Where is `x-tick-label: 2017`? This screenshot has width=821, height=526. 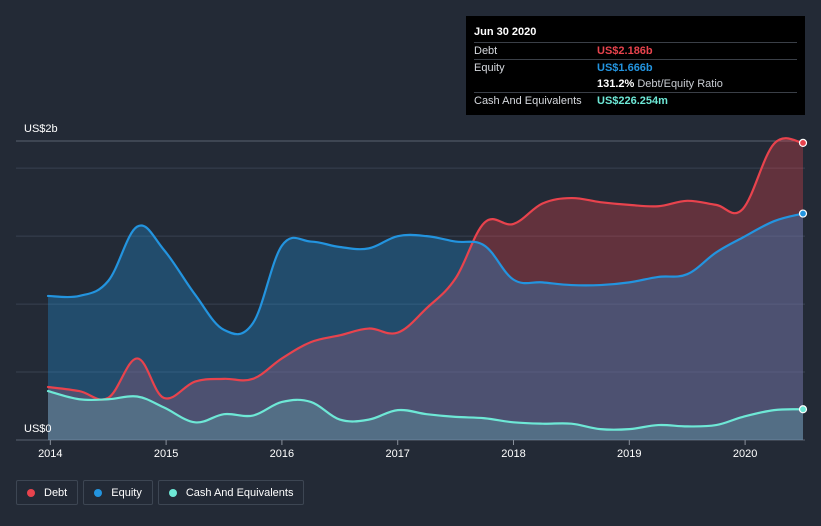 x-tick-label: 2017 is located at coordinates (397, 454).